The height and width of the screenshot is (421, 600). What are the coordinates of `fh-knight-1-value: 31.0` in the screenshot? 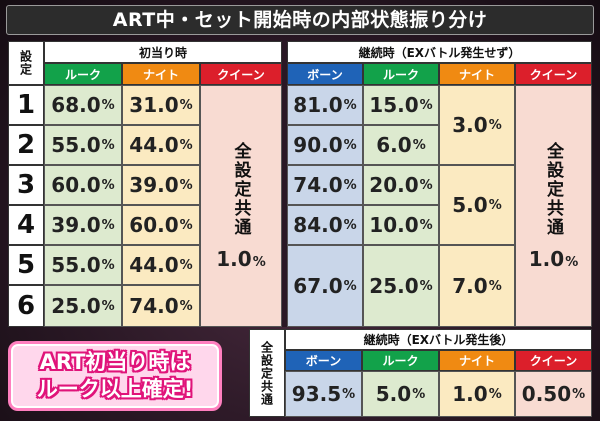 It's located at (154, 105).